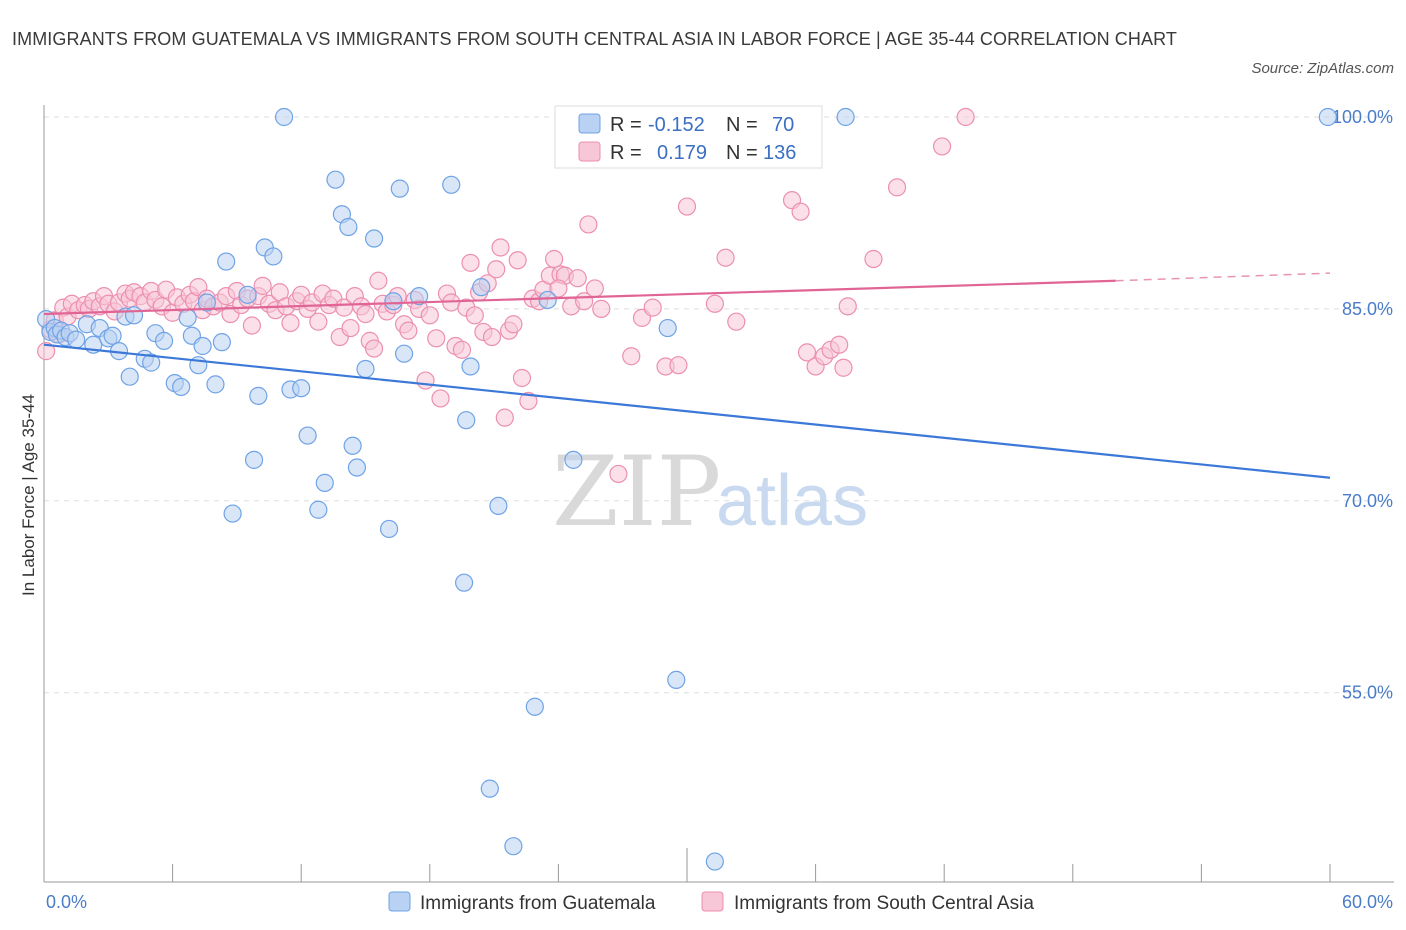 The height and width of the screenshot is (930, 1406). What do you see at coordinates (1367, 902) in the screenshot?
I see `x-tick-label: 60.0%` at bounding box center [1367, 902].